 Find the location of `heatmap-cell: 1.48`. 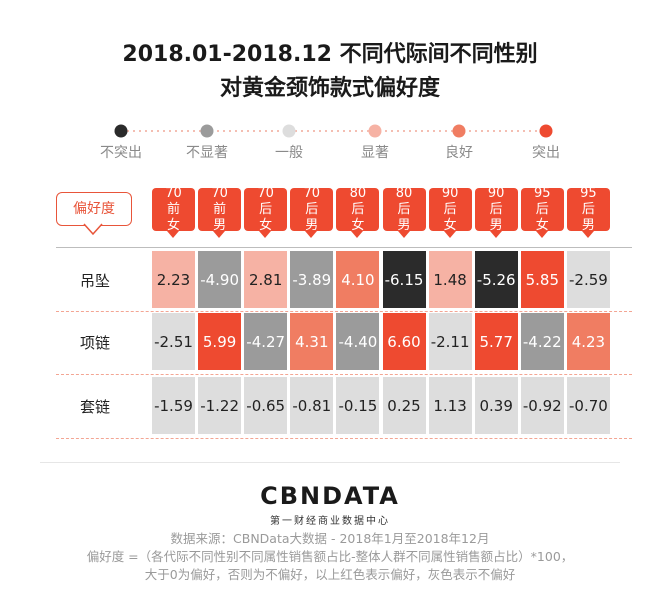

heatmap-cell: 1.48 is located at coordinates (450, 279).